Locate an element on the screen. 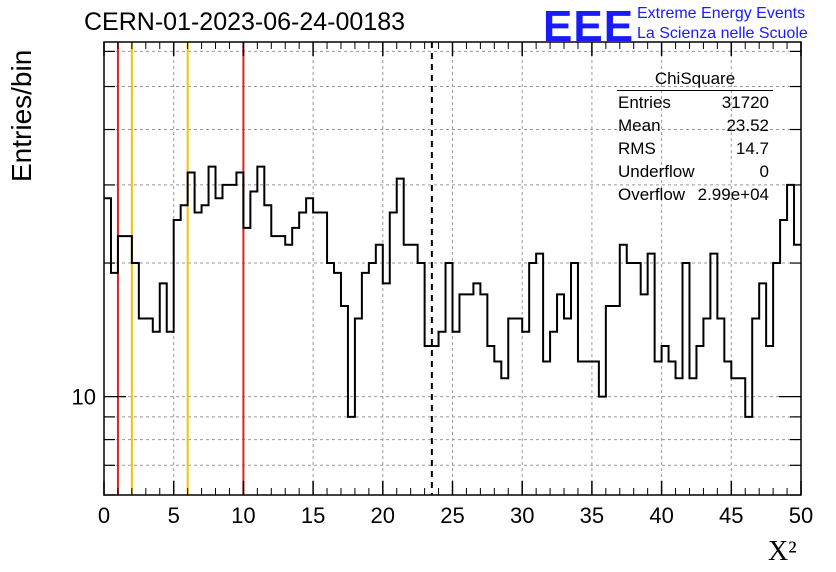 Image resolution: width=836 pixels, height=572 pixels. x-tick-label: 35 is located at coordinates (592, 515).